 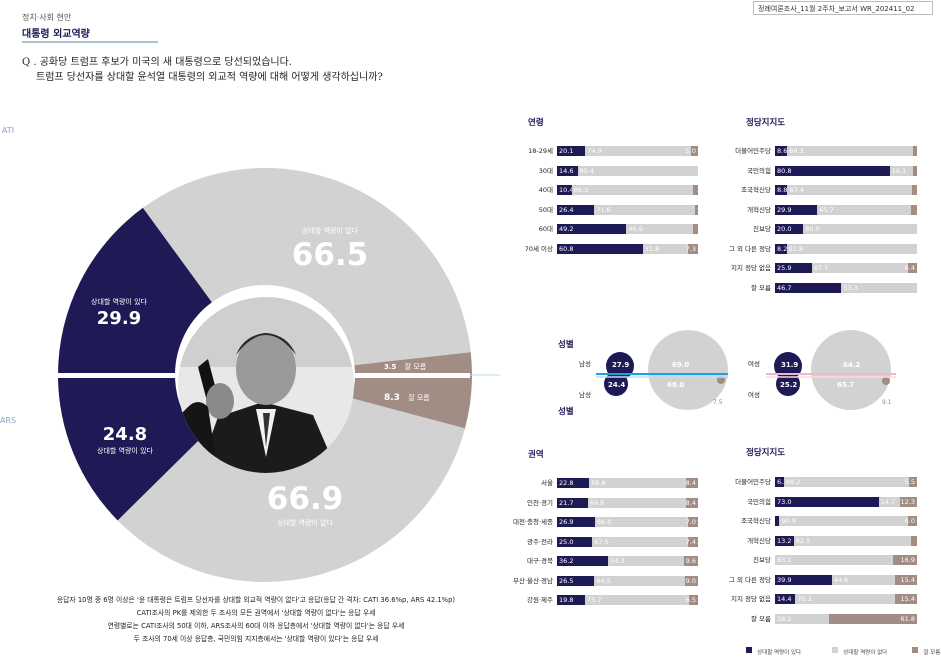 What do you see at coordinates (784, 579) in the screenshot?
I see `bar-value-label: 39.9` at bounding box center [784, 579].